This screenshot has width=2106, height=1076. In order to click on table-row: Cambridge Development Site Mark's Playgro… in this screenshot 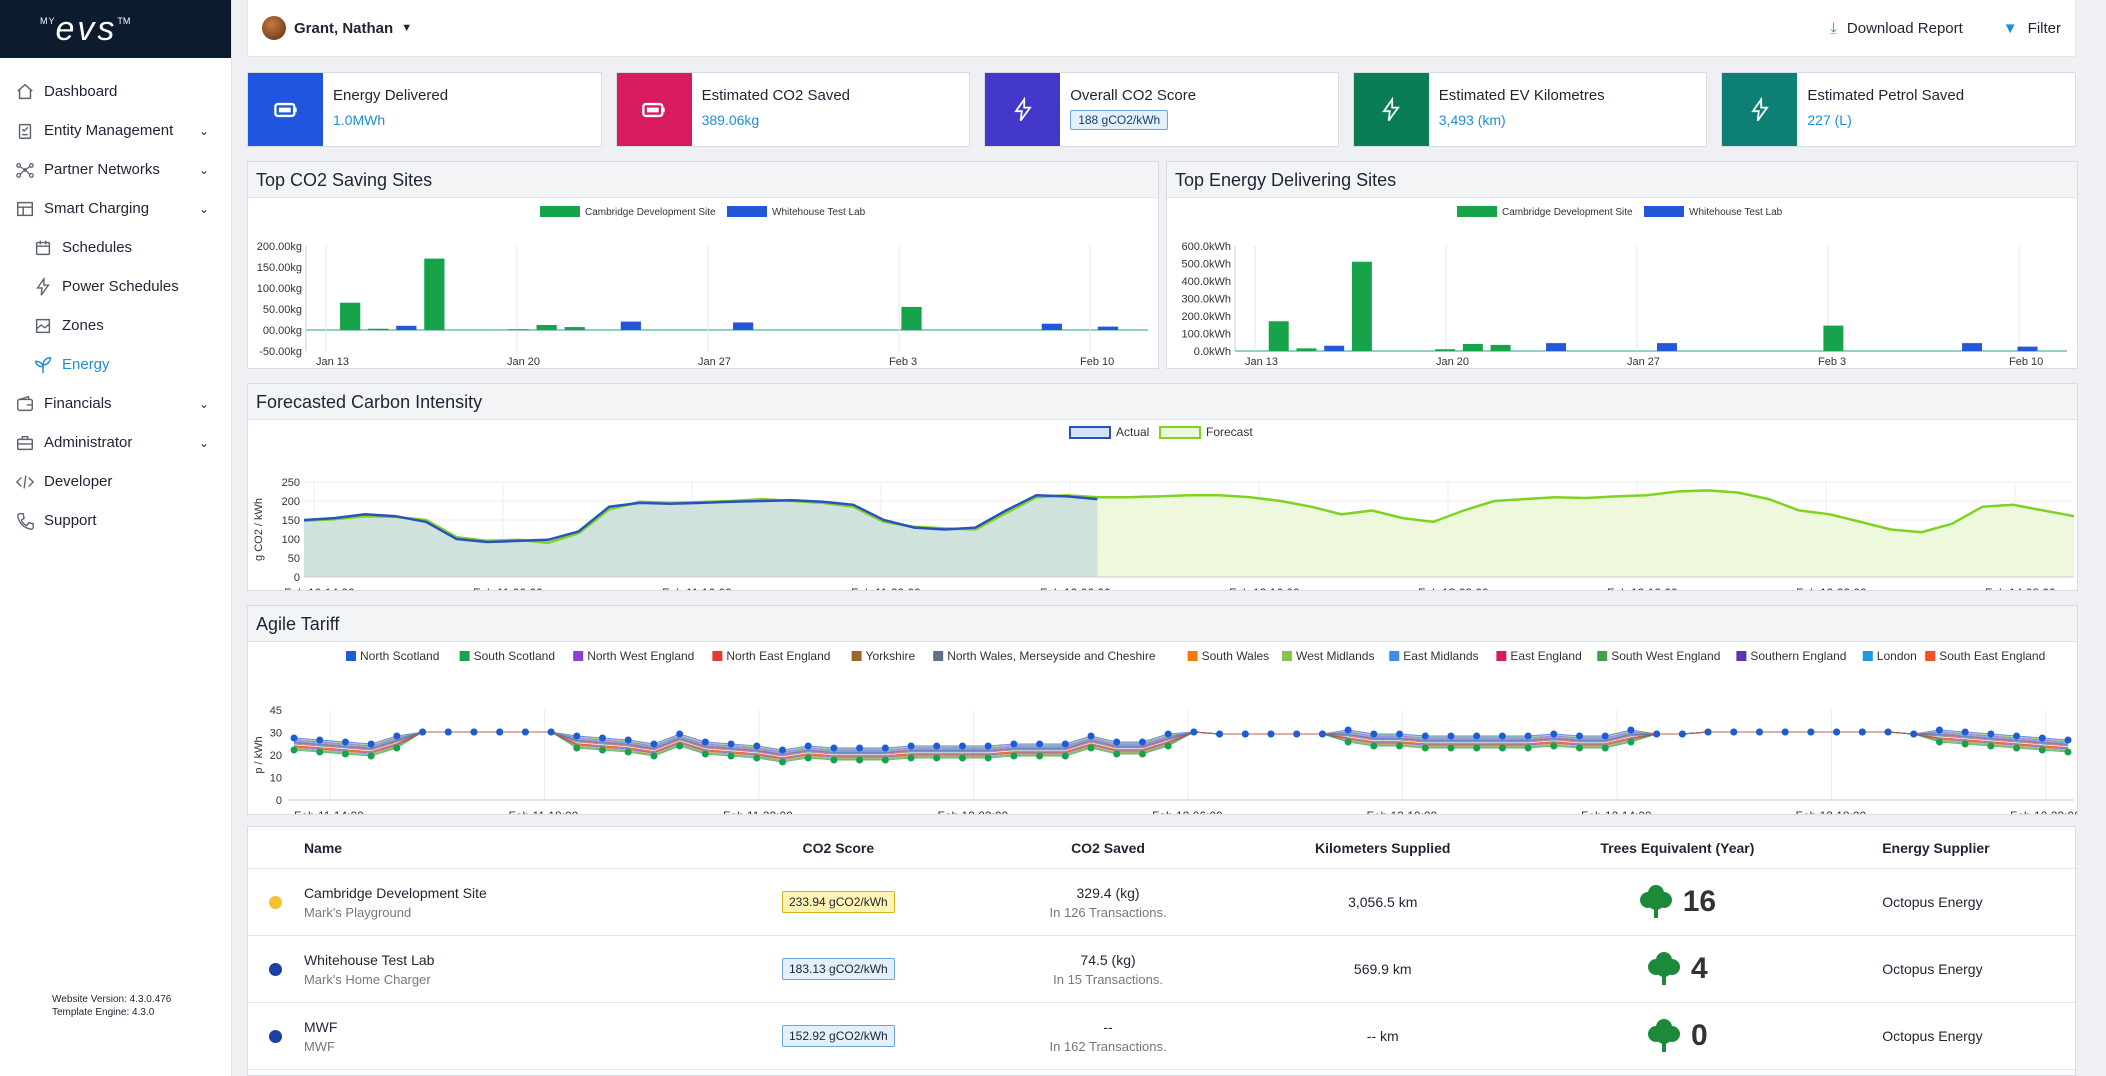, I will do `click(1161, 902)`.